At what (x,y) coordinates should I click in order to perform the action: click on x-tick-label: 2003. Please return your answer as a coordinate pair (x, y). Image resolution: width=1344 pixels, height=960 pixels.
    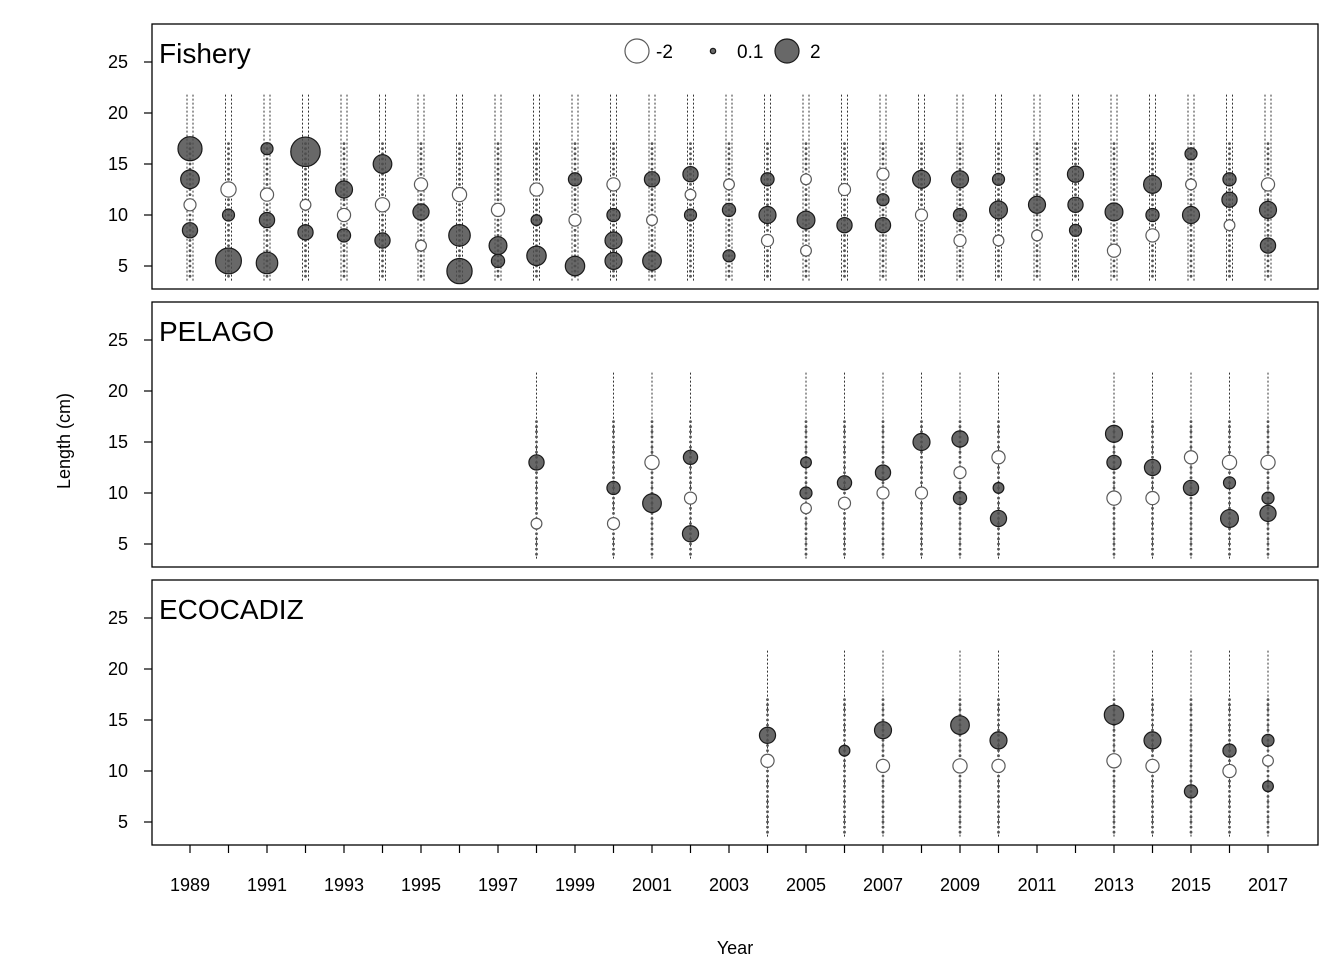
    Looking at the image, I should click on (729, 885).